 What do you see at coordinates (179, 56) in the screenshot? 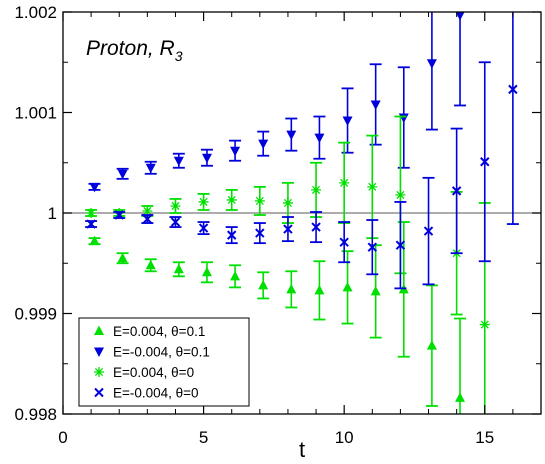
I see `annotation-subscript: 3` at bounding box center [179, 56].